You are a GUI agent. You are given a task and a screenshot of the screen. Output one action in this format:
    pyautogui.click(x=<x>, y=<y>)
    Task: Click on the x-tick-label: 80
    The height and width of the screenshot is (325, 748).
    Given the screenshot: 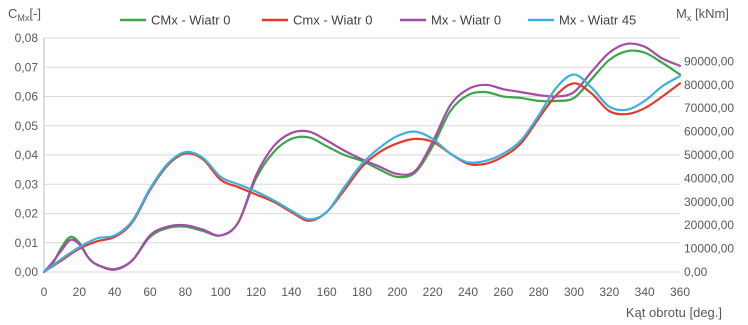 What is the action you would take?
    pyautogui.click(x=186, y=292)
    